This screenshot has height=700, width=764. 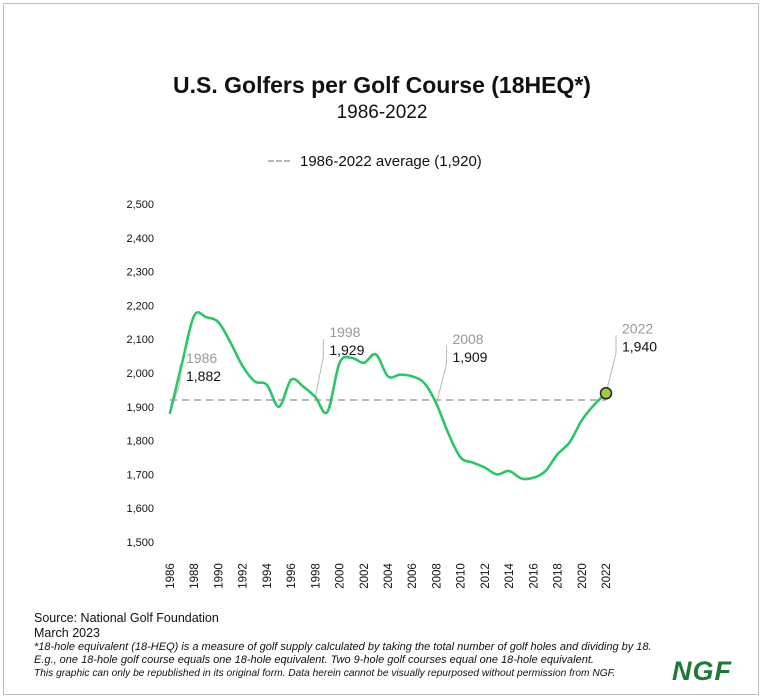 I want to click on legend-label: 1986-2022 average (1,920), so click(x=391, y=161).